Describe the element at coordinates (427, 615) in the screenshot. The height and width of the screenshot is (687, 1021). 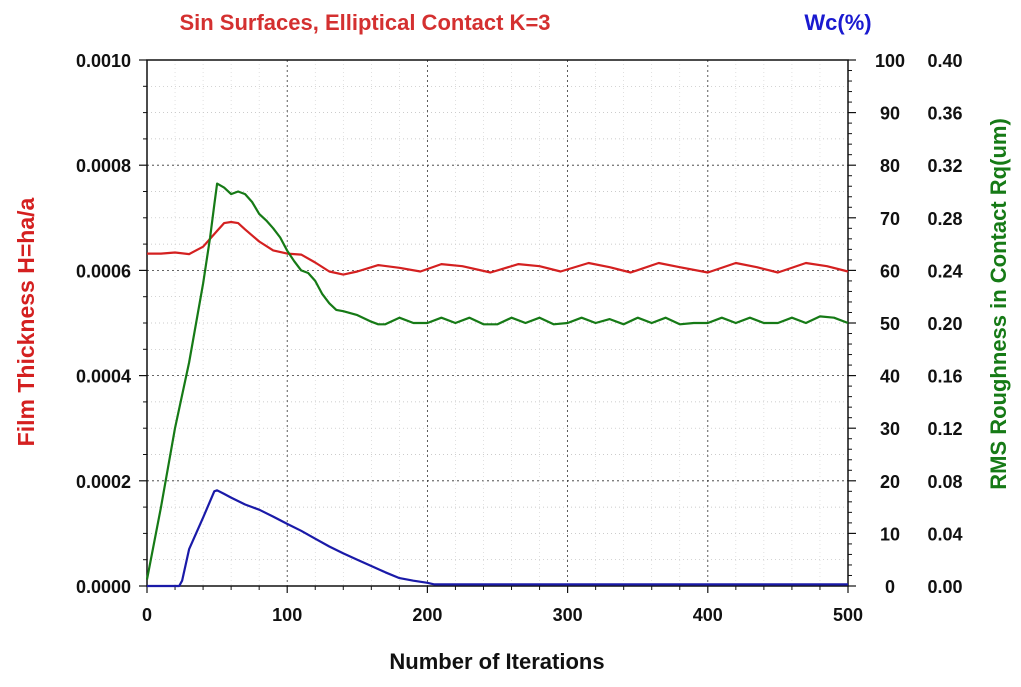
I see `x-tick-label: 200` at that location.